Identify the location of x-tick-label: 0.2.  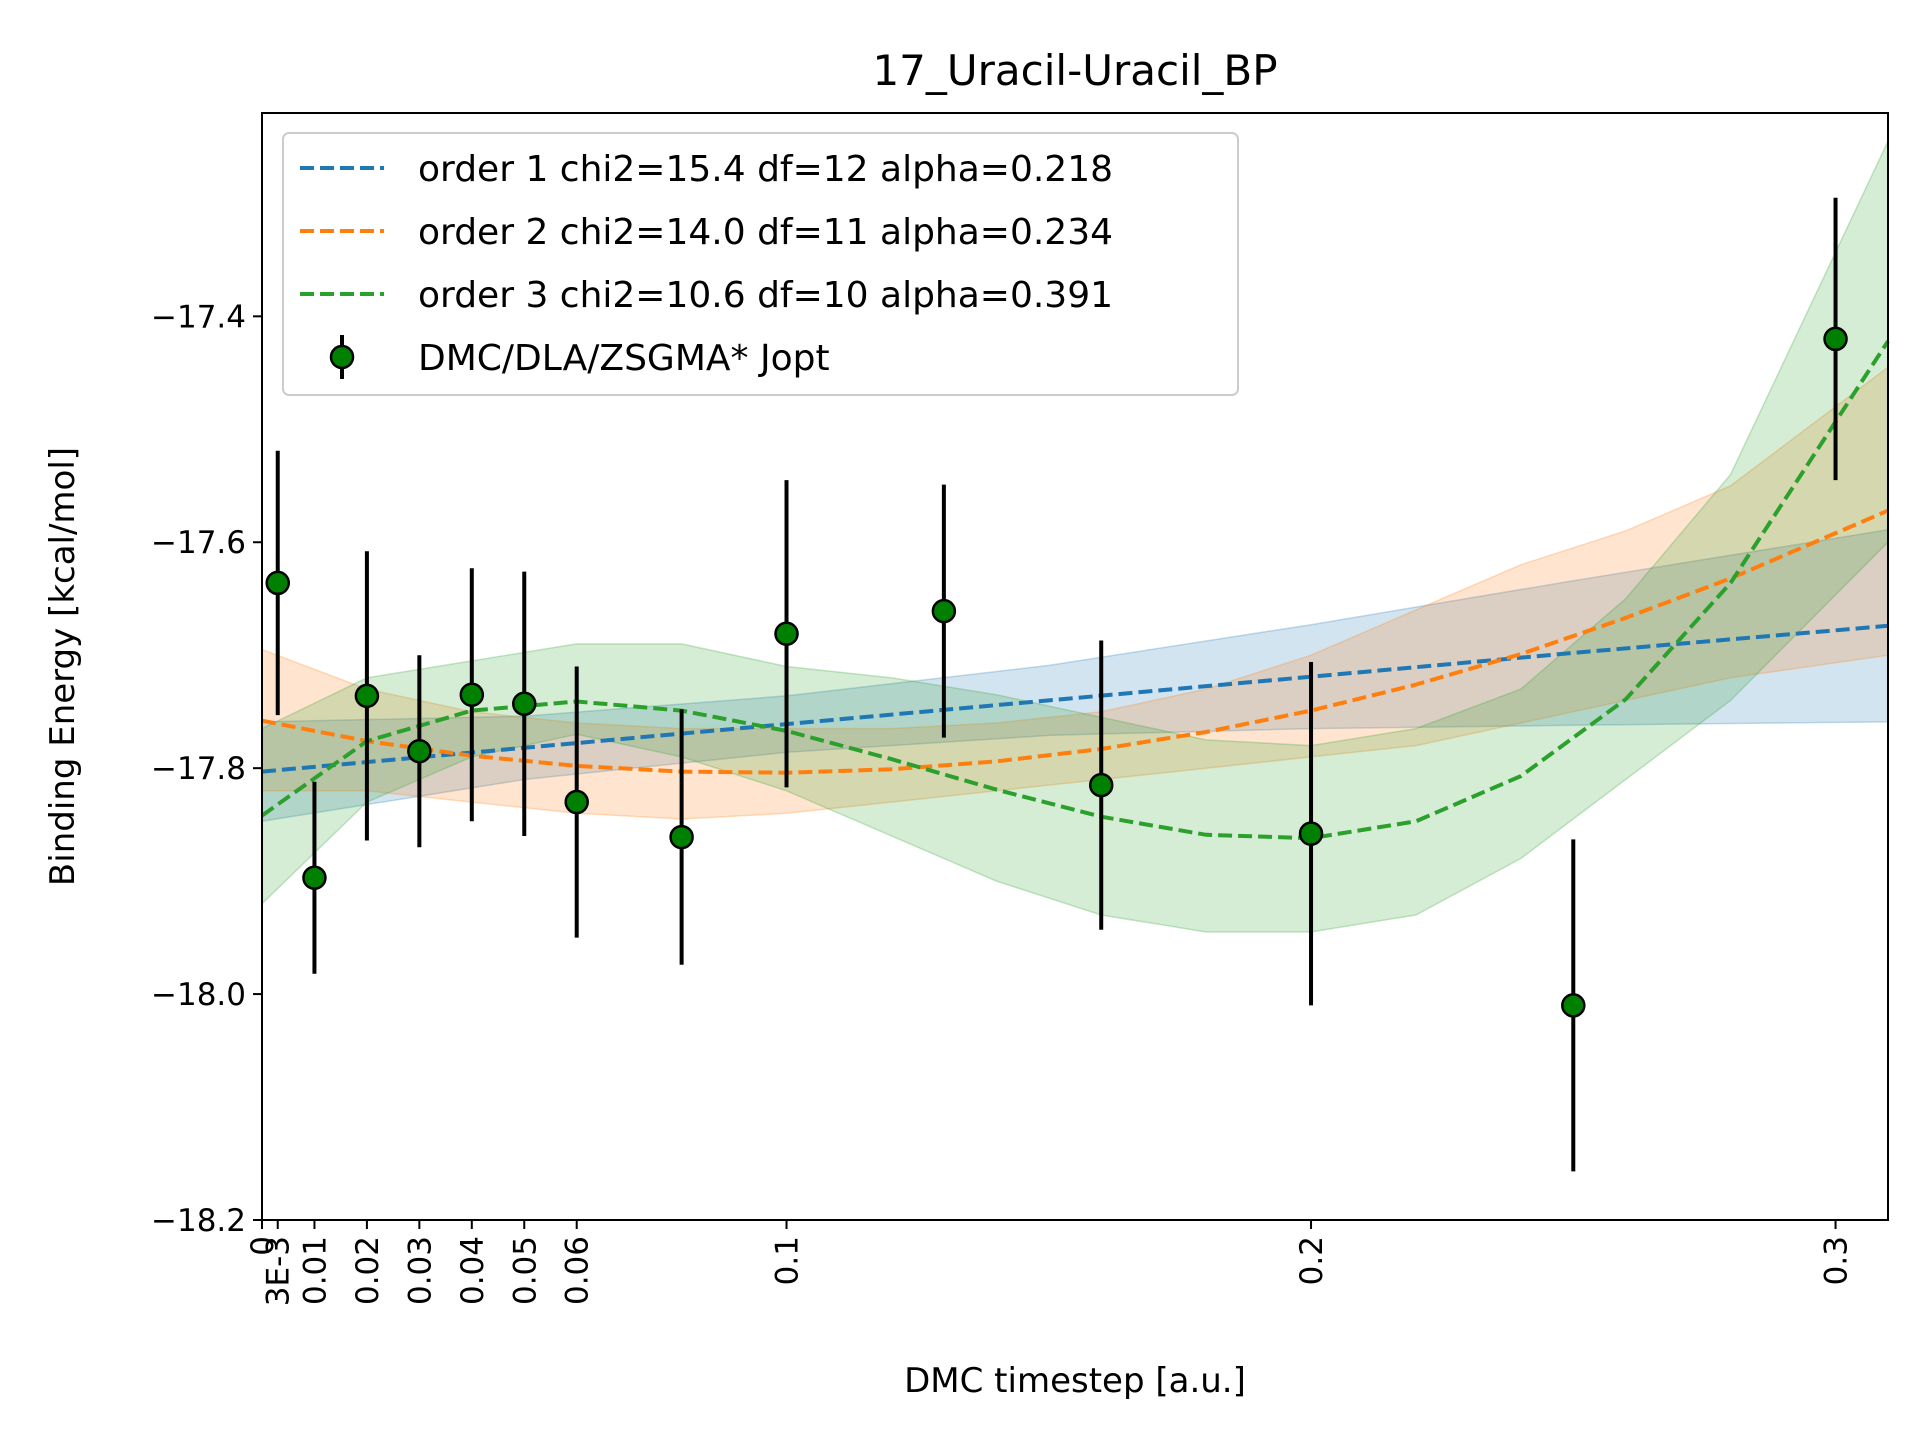
(1312, 1260).